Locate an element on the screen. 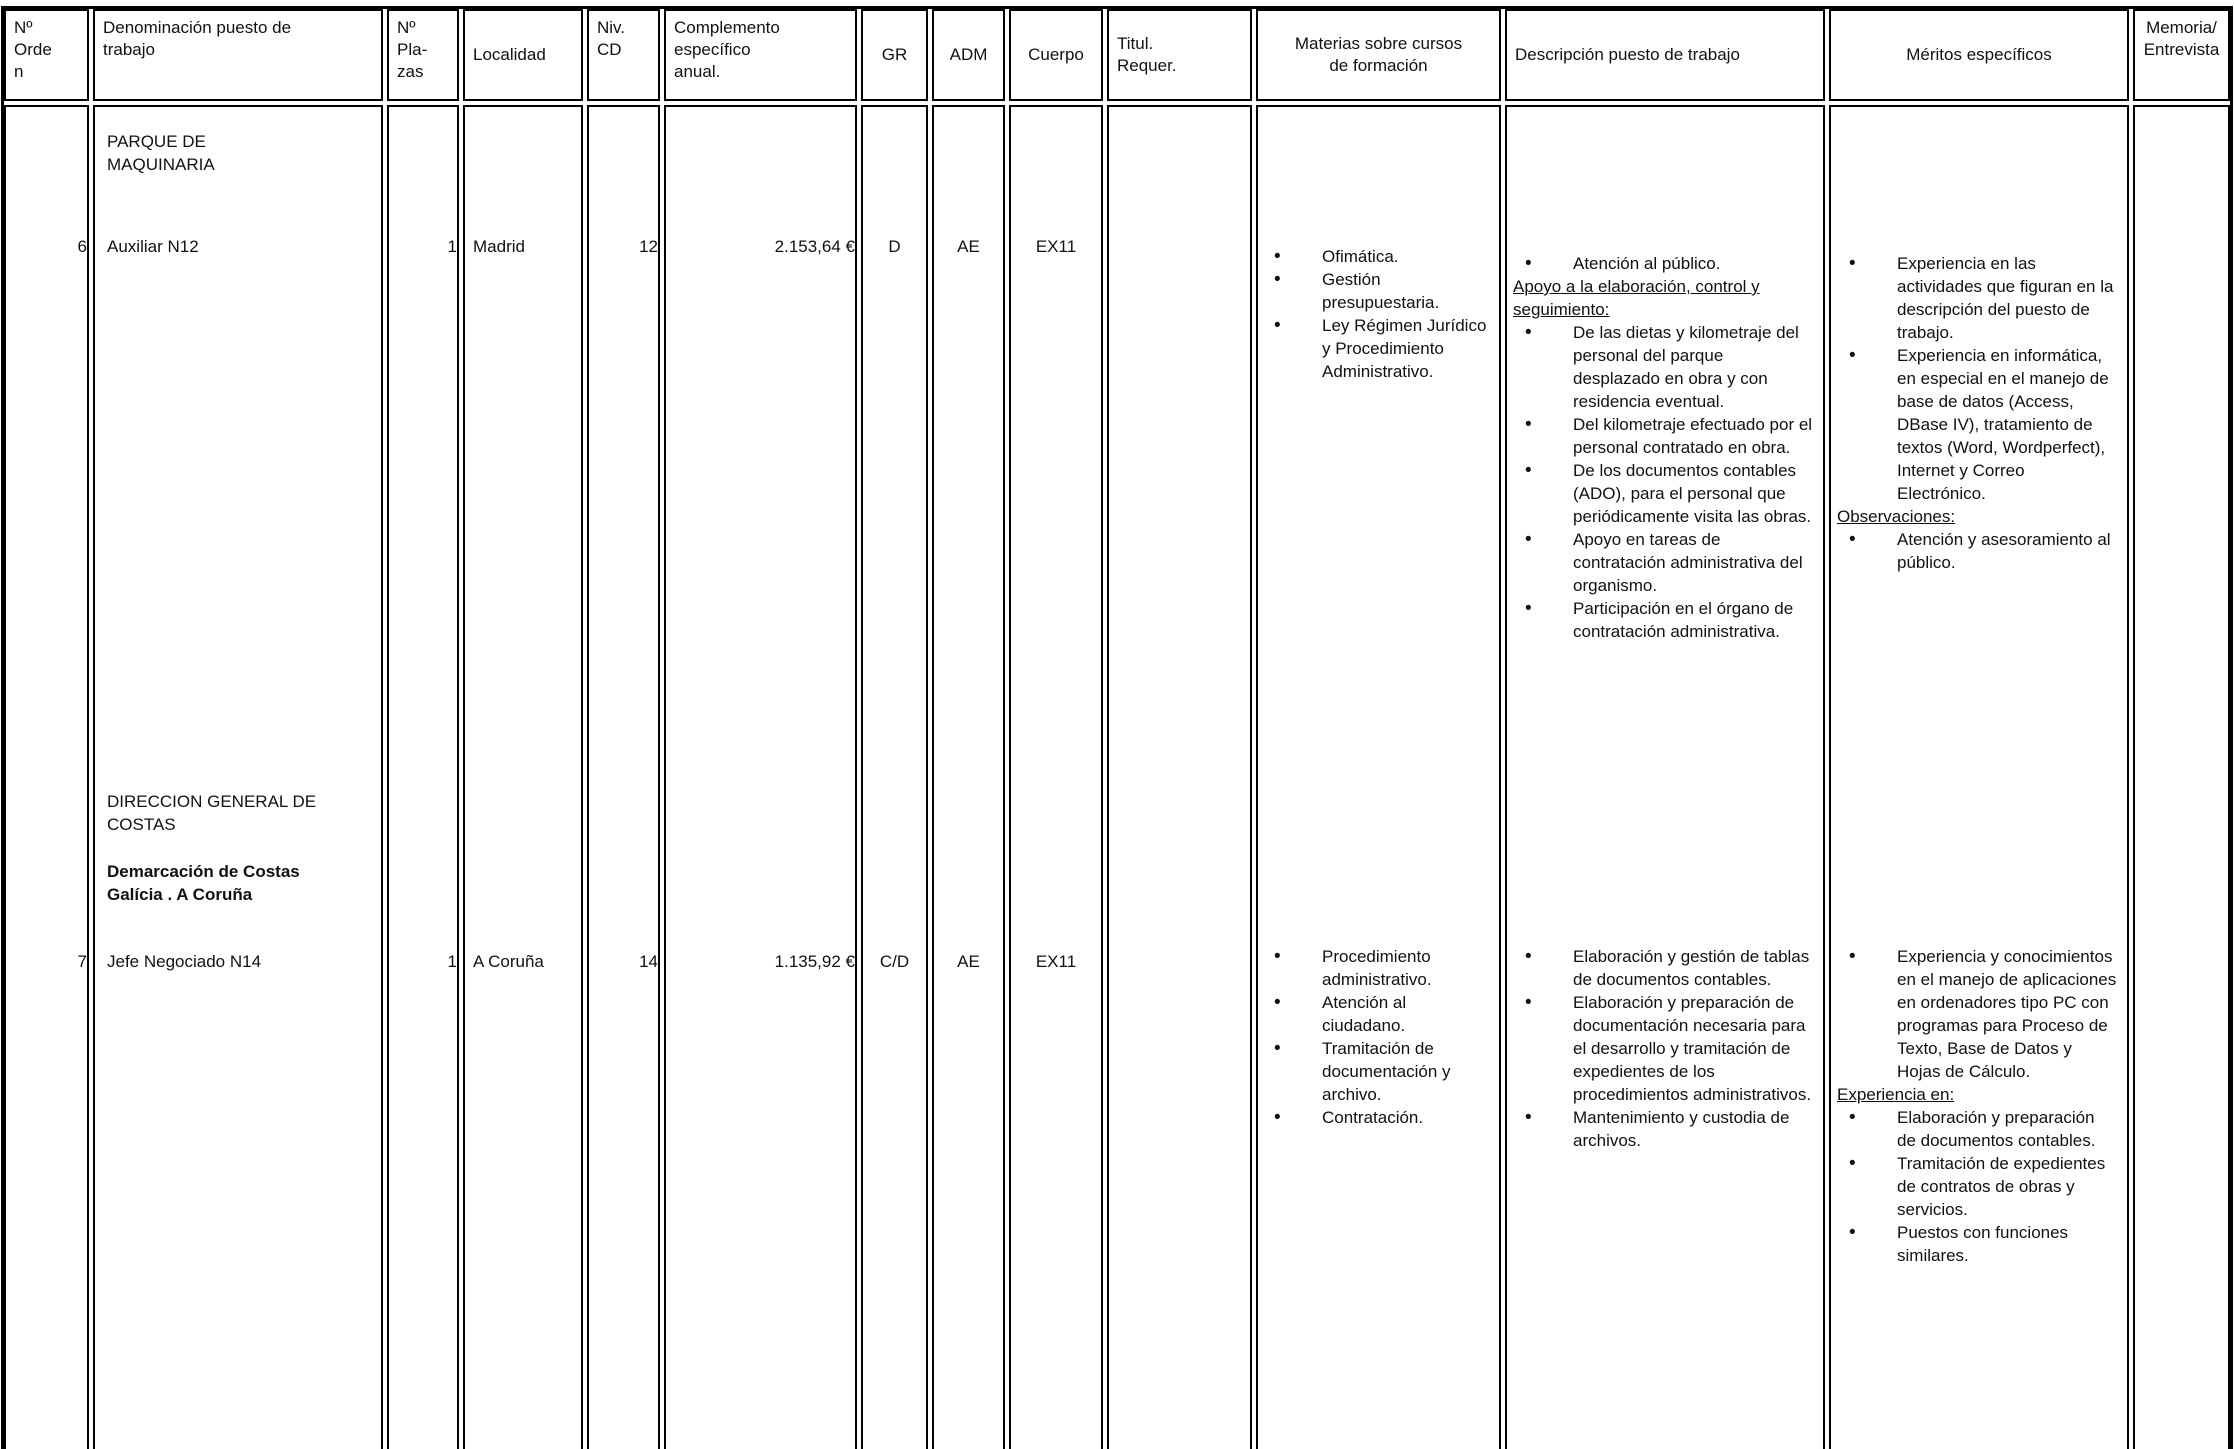 This screenshot has height=1449, width=2234. col-header-memoria: Memoria/ Entrevista is located at coordinates (2181, 55).